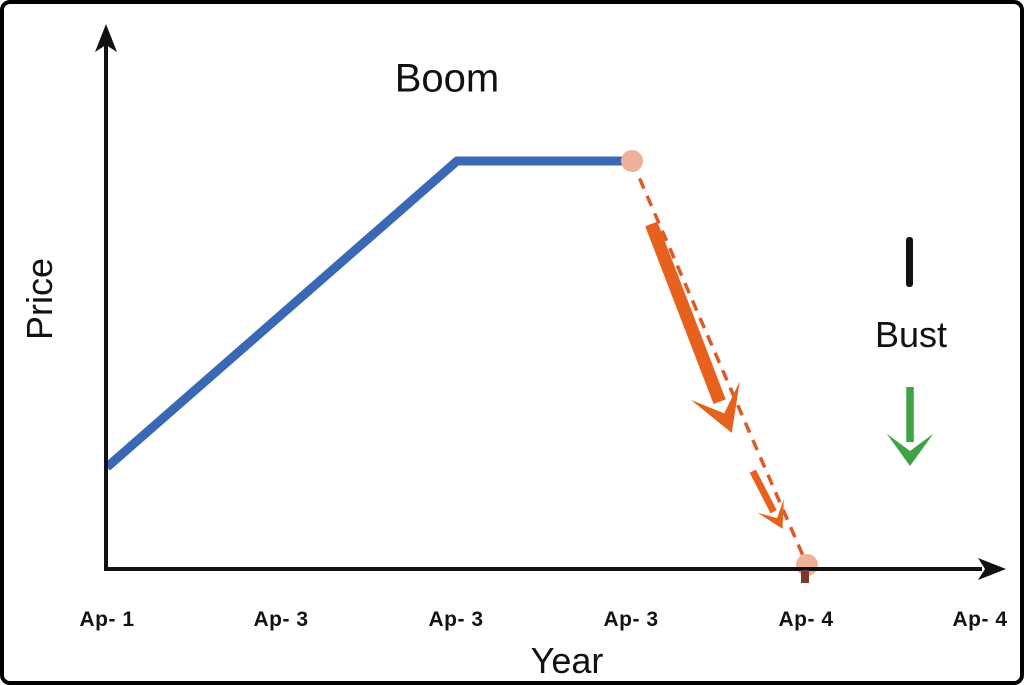 The image size is (1024, 685). I want to click on bust-dashed-line, so click(719, 363).